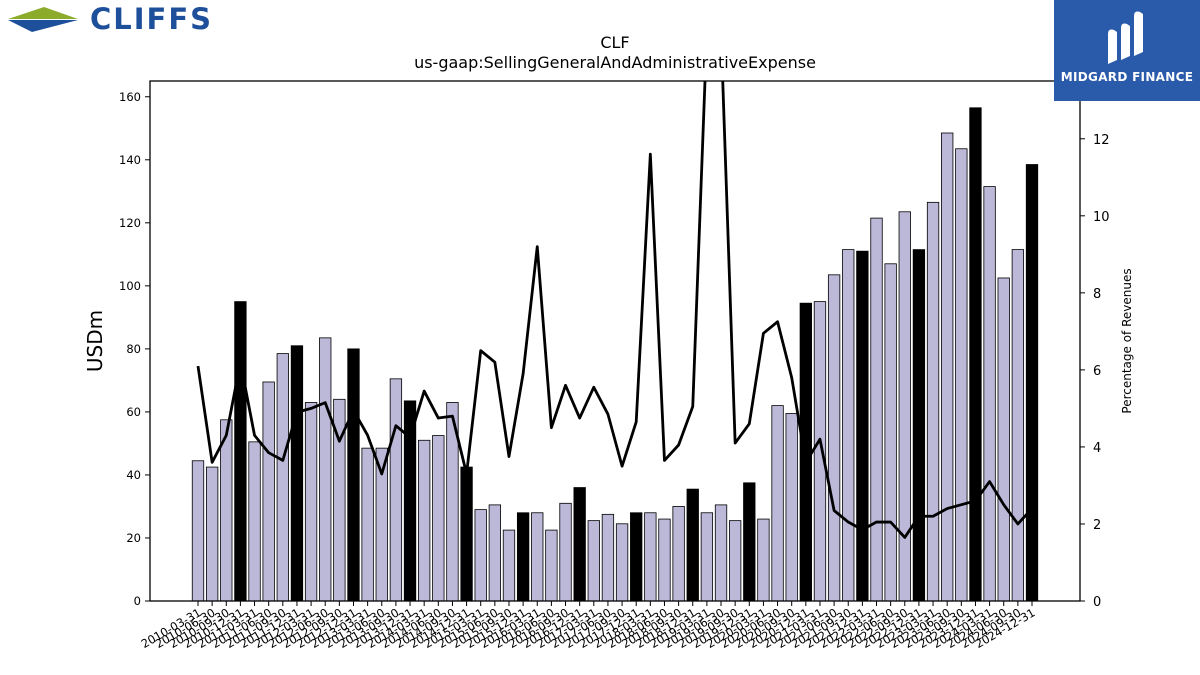 This screenshot has height=675, width=1200. Describe the element at coordinates (152, 19) in the screenshot. I see `company-logo-text: CLIFFS` at that location.